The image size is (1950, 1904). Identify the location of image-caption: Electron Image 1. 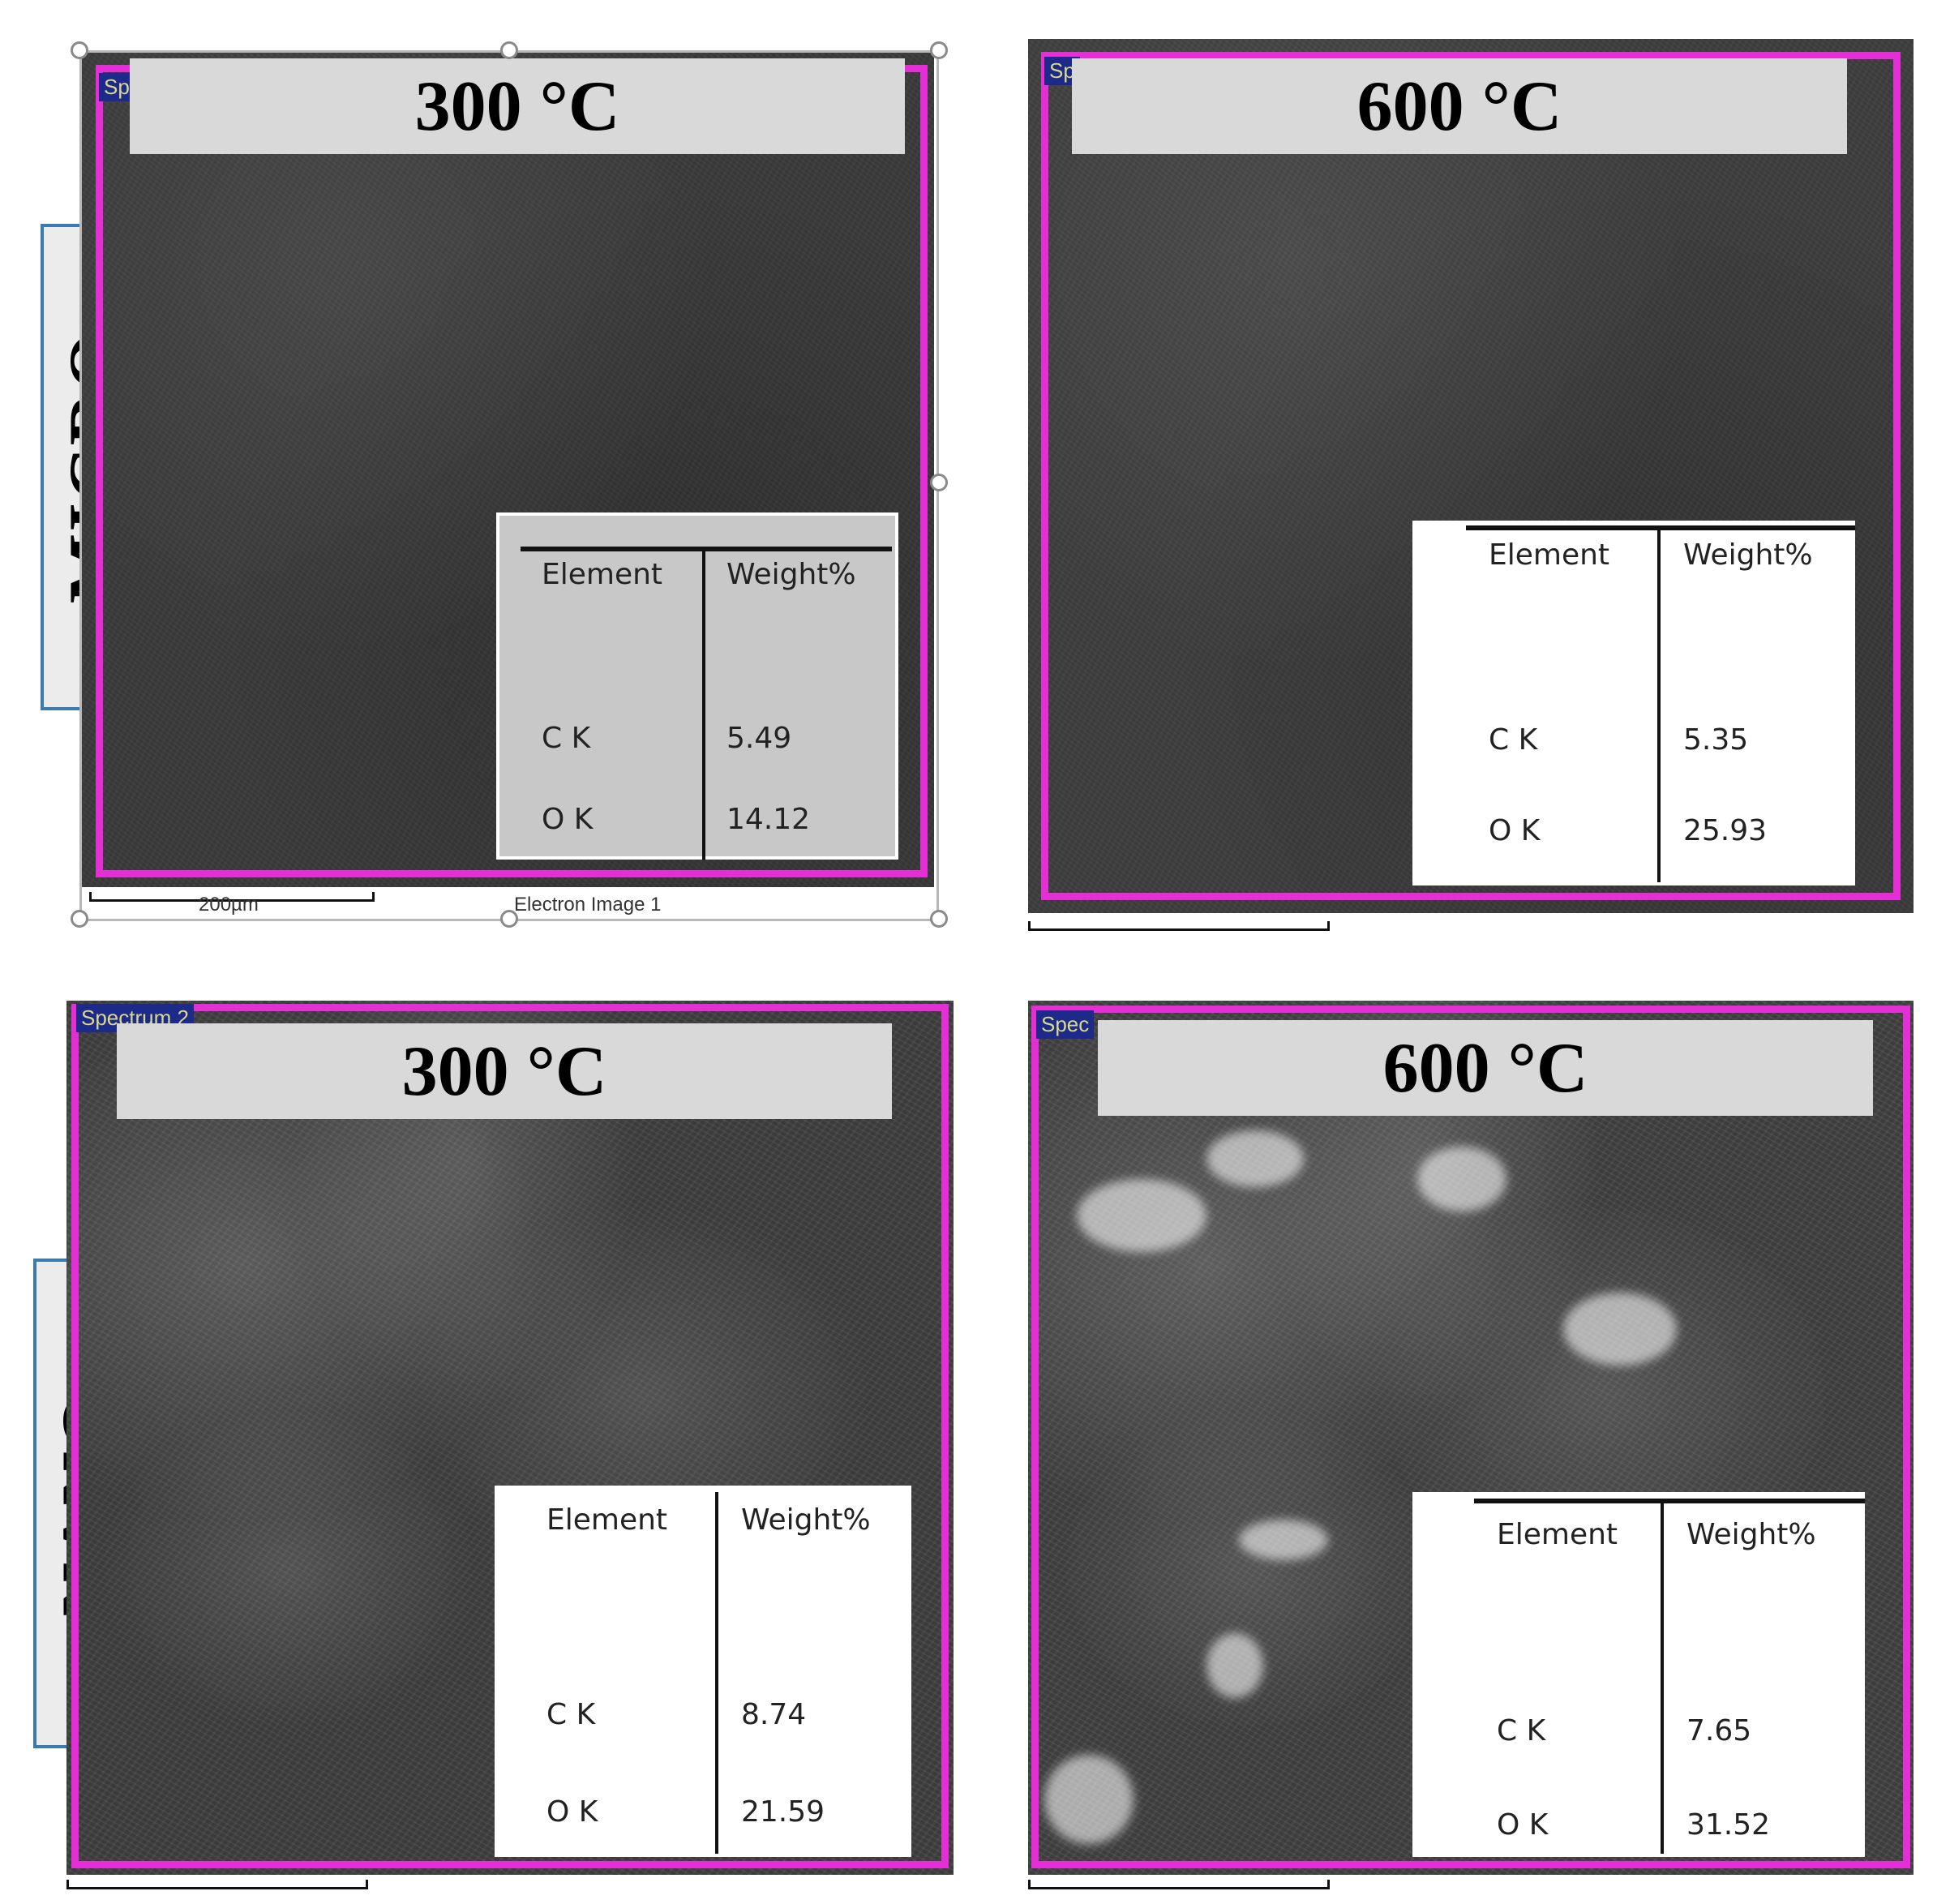
(588, 905).